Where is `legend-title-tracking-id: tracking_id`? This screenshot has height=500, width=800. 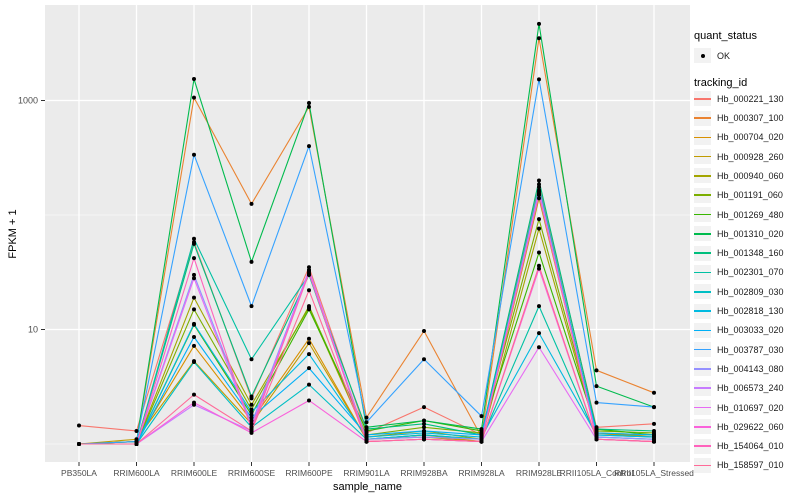
legend-title-tracking-id: tracking_id is located at coordinates (721, 83).